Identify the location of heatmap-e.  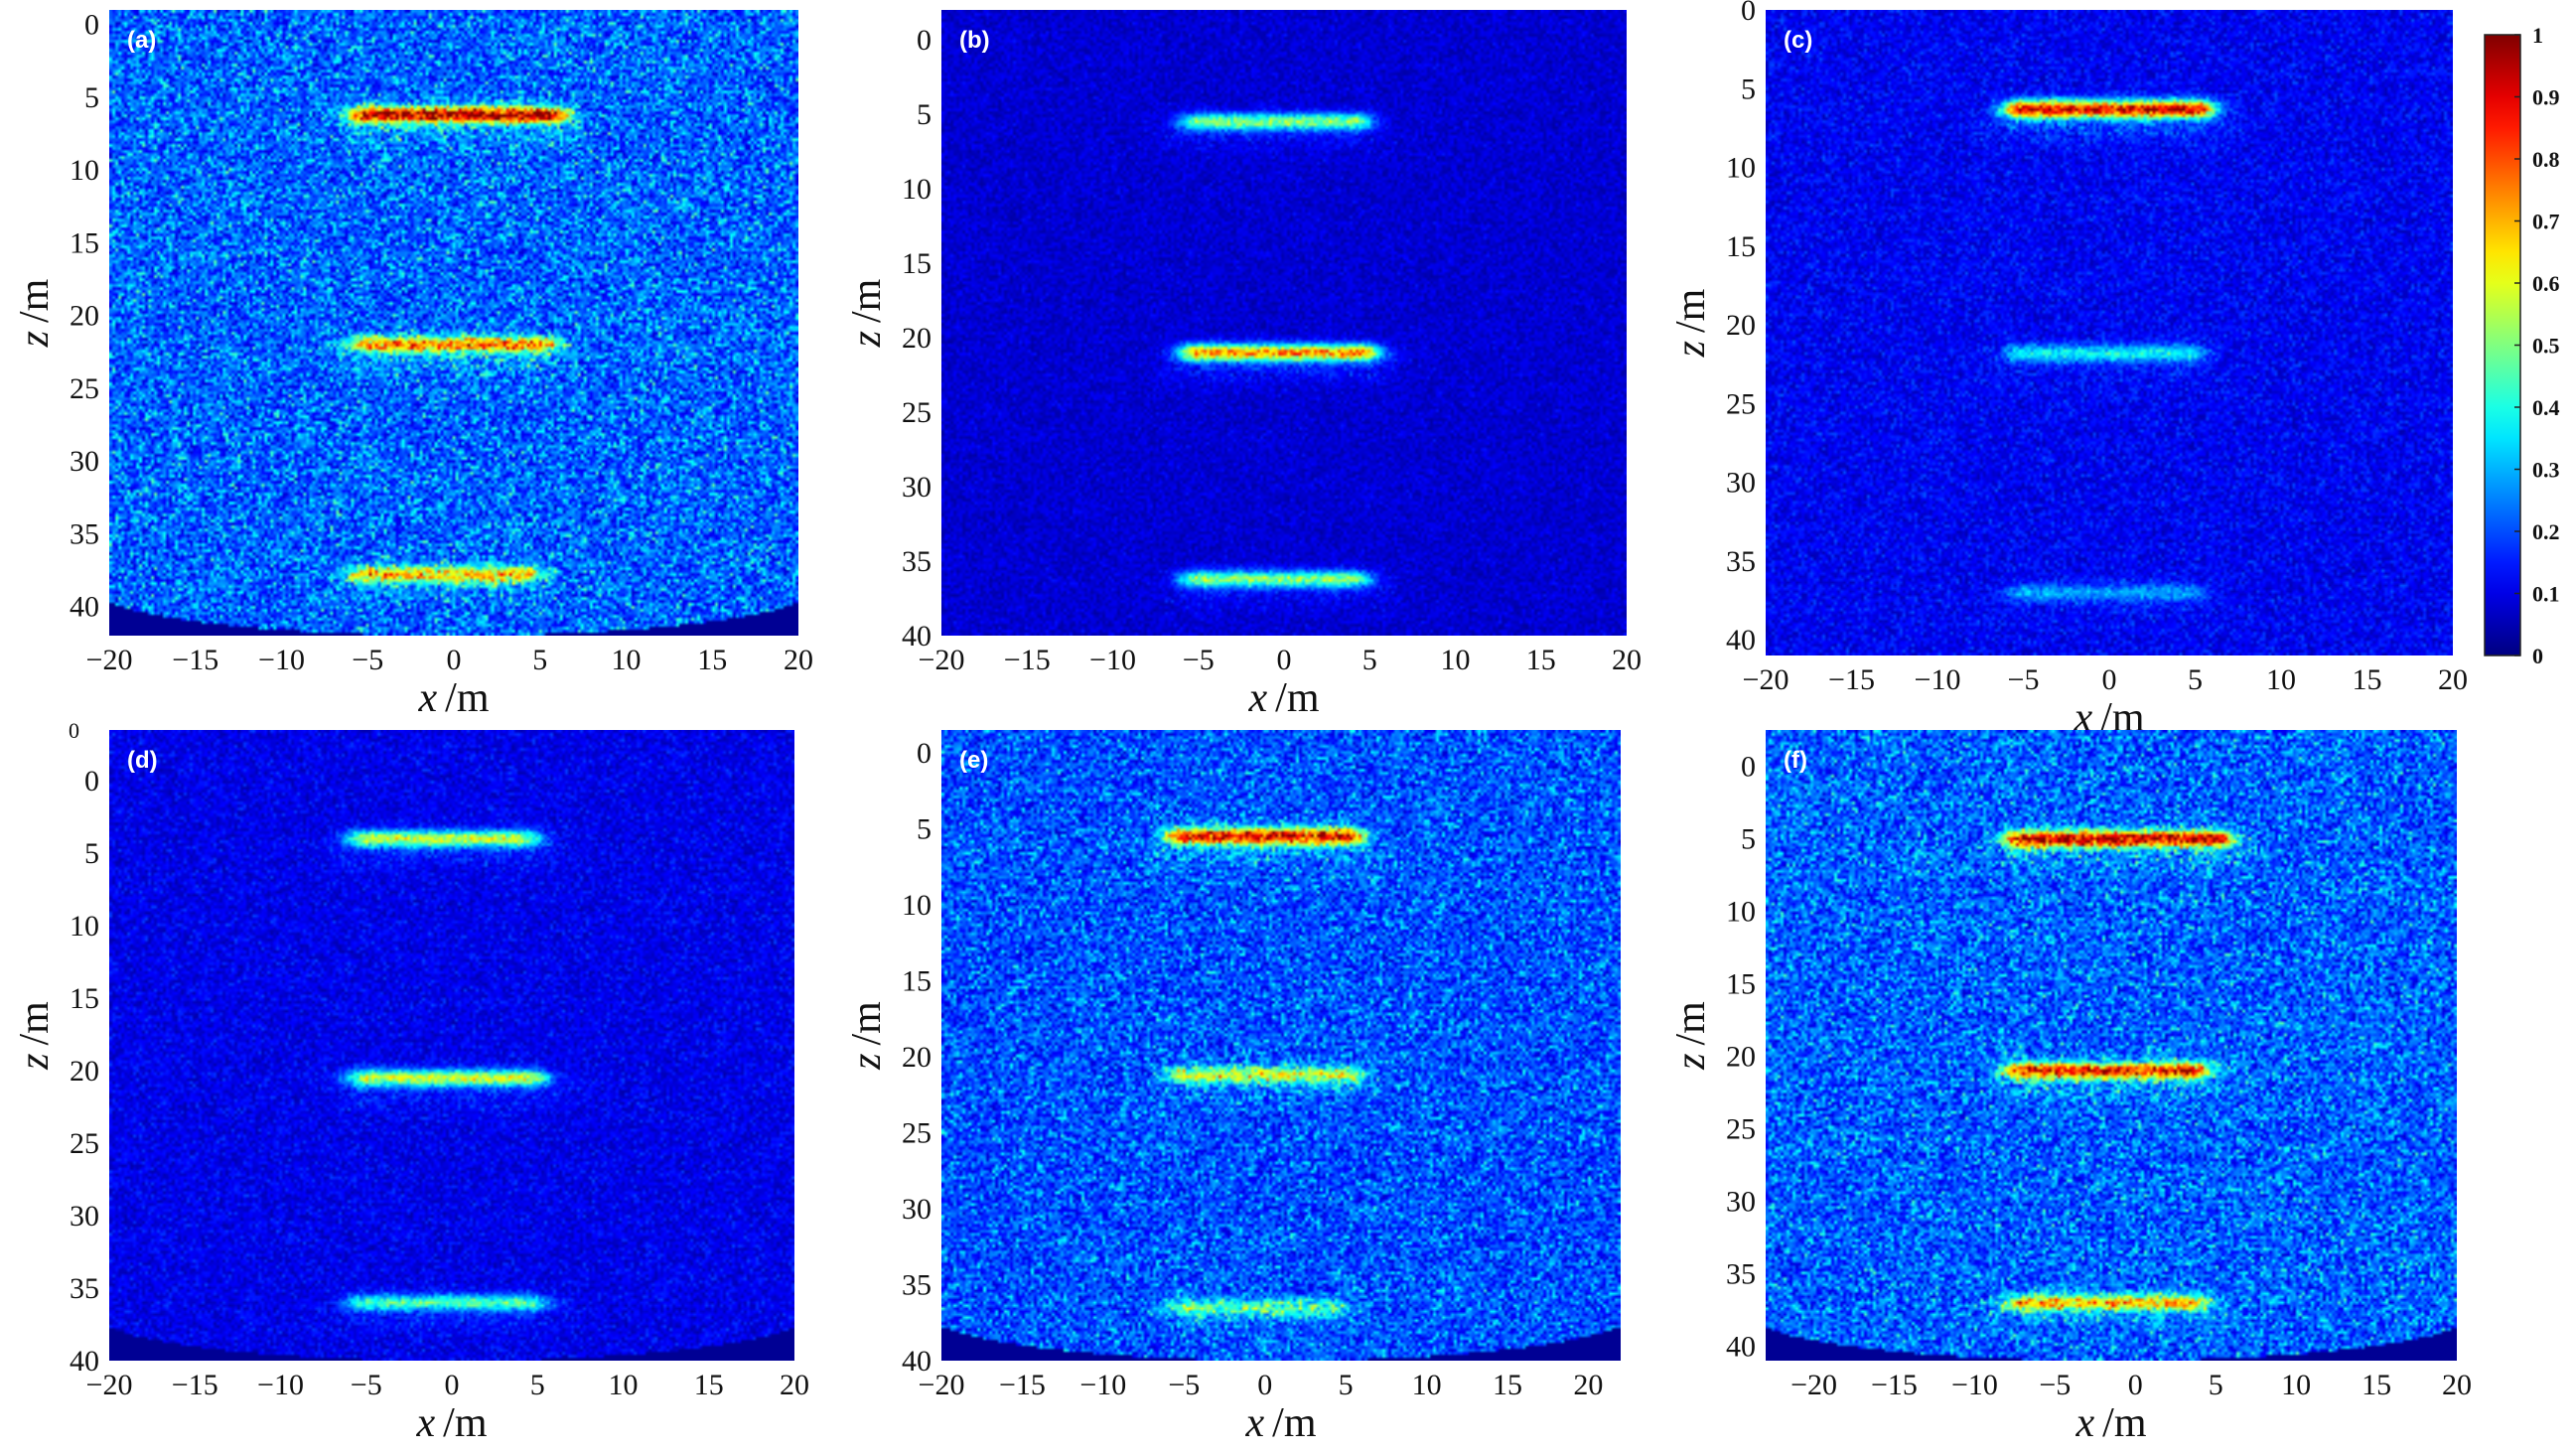
(1281, 1045).